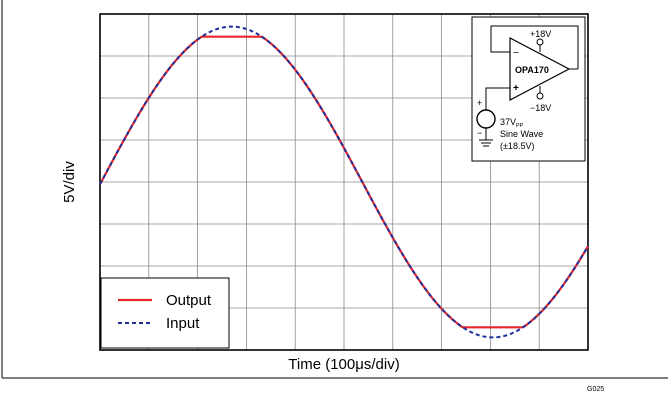 The height and width of the screenshot is (394, 668). What do you see at coordinates (517, 146) in the screenshot?
I see `source-amplitude: (±18.5V)` at bounding box center [517, 146].